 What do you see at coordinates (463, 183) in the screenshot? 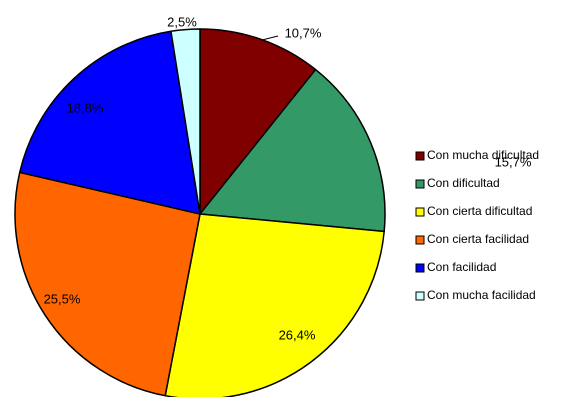
I see `legend-label-2: Con dificultad` at bounding box center [463, 183].